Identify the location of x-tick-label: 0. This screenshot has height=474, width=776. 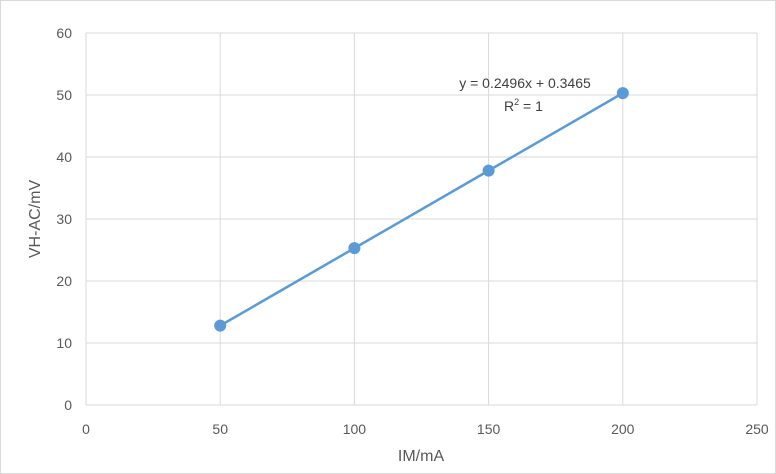
(86, 429).